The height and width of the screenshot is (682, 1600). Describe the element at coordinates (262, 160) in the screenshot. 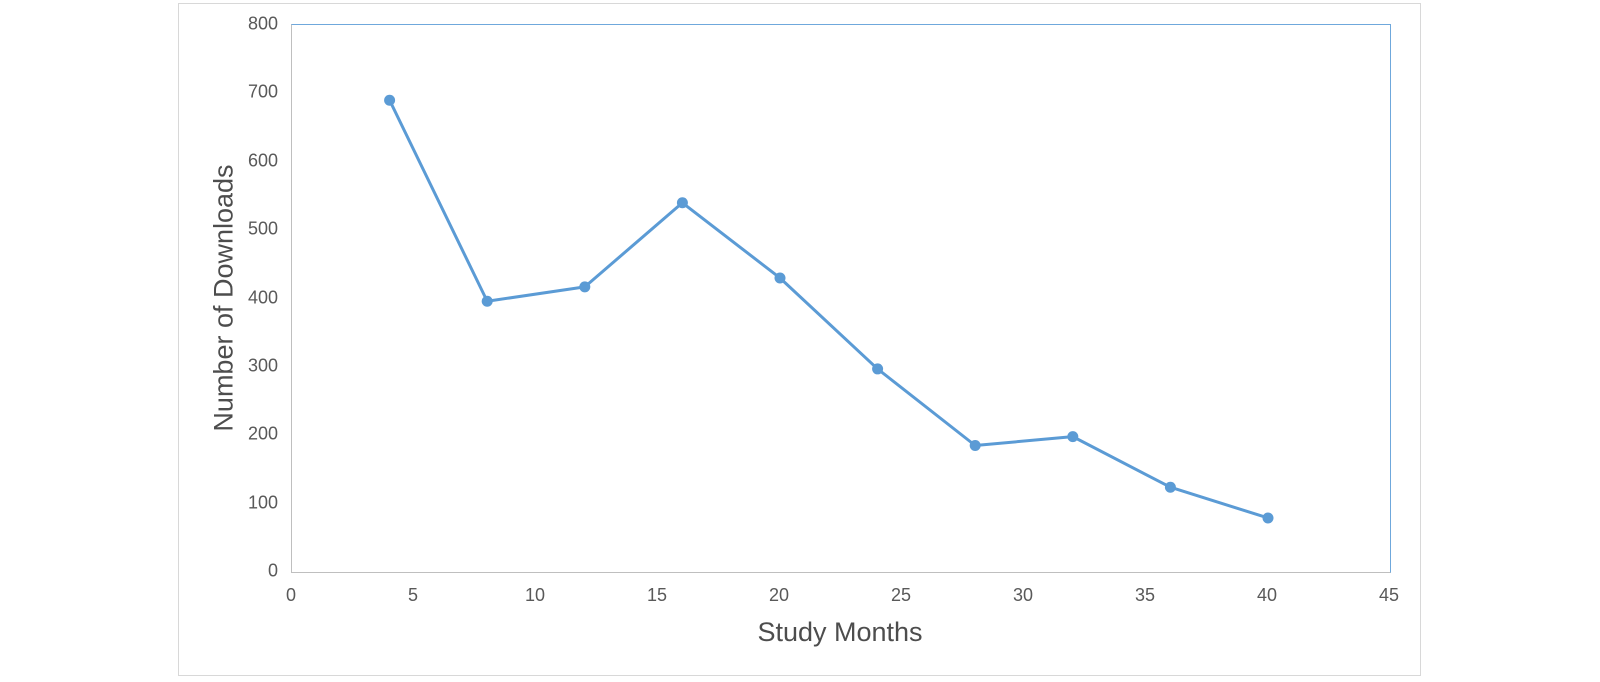

I see `y-tick-label: 600` at that location.